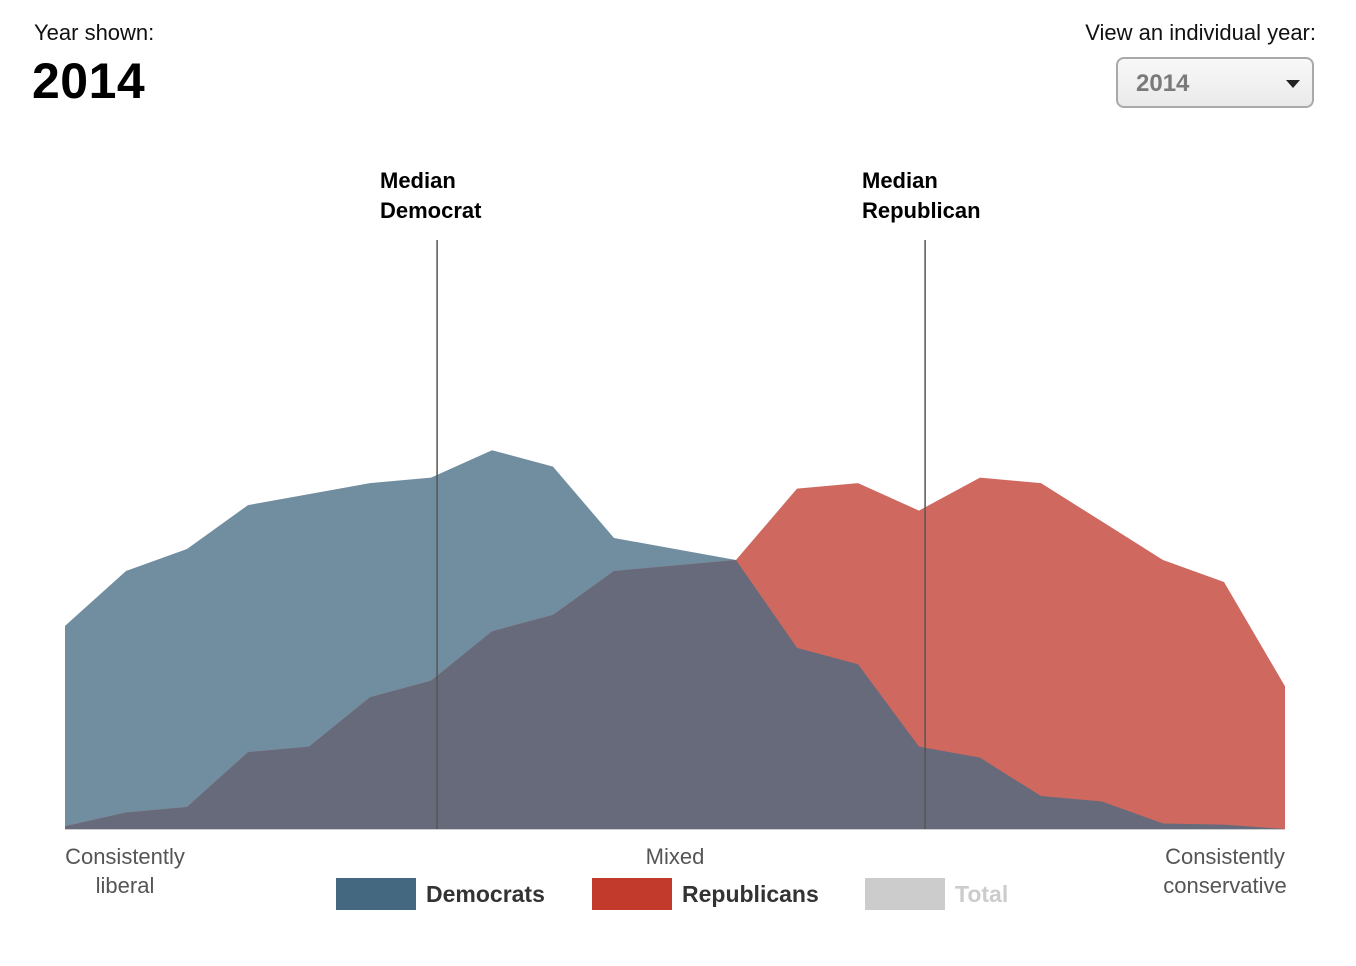  I want to click on legend-total-label: Total, so click(982, 894).